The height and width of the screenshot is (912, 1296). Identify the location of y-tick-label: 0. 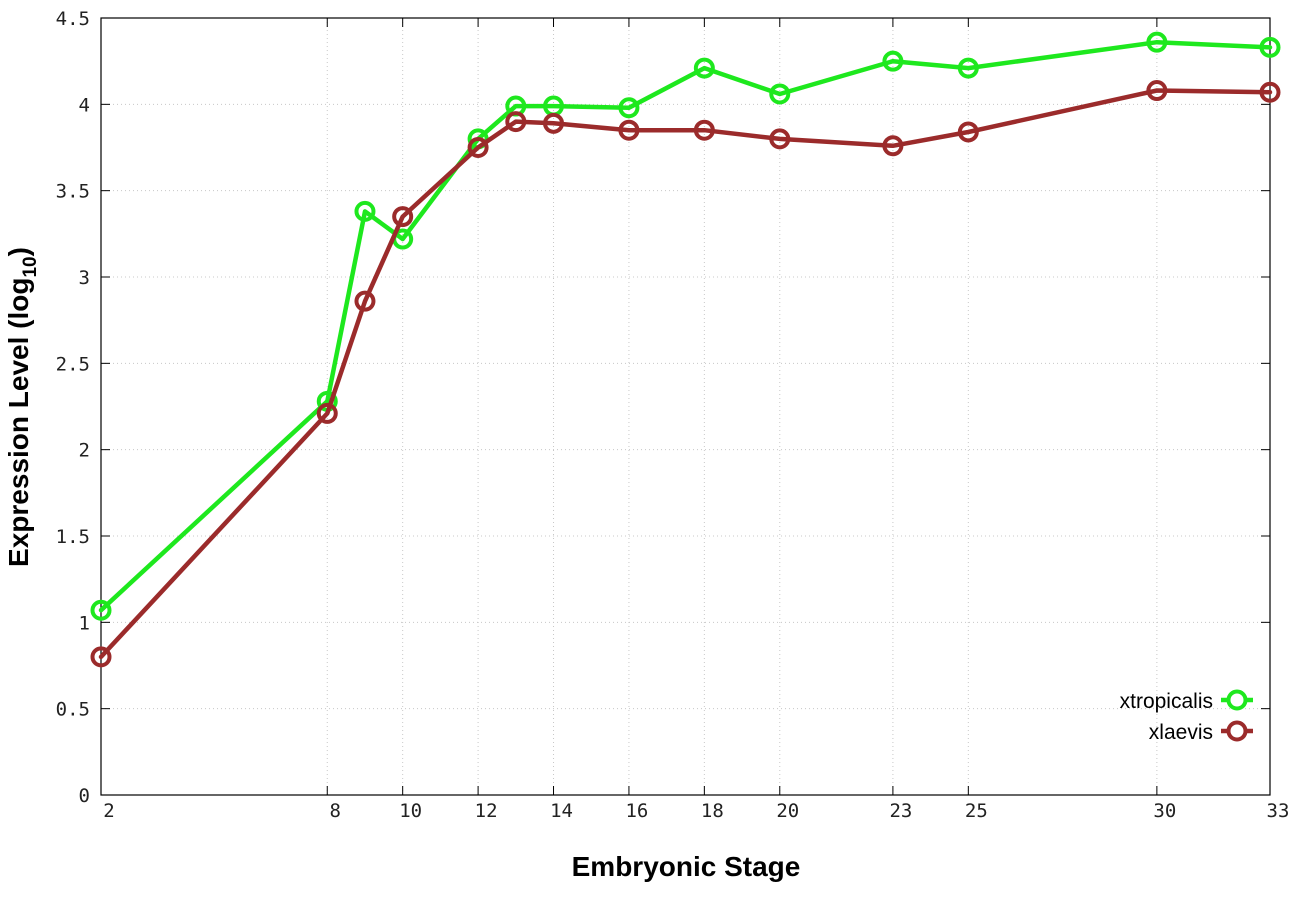
(84, 796).